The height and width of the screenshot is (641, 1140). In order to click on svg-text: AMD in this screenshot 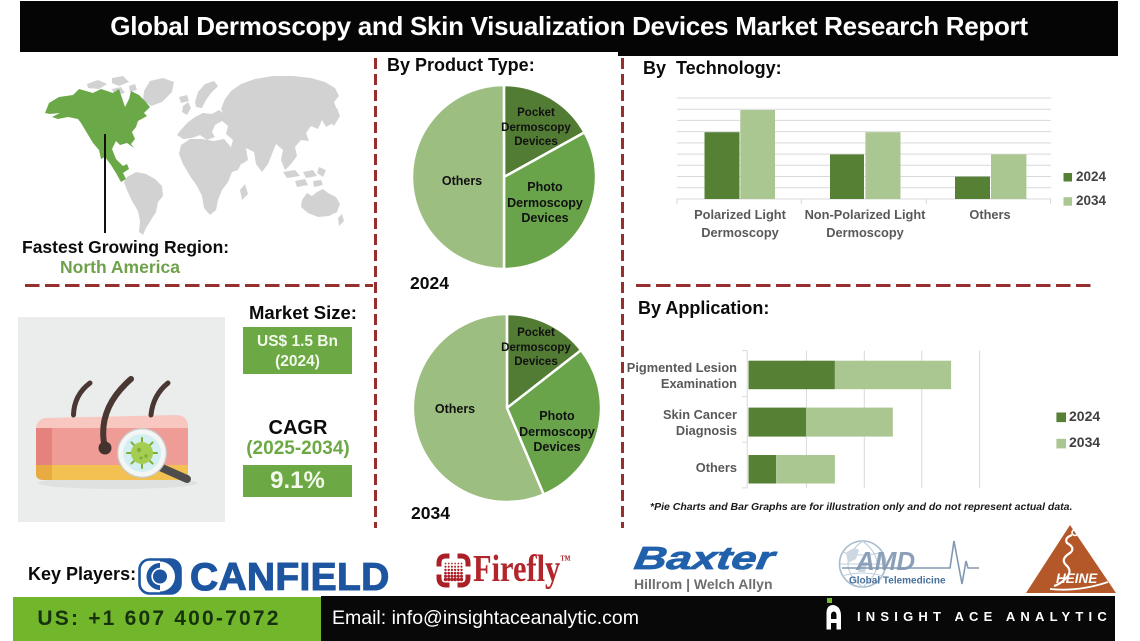, I will do `click(885, 561)`.